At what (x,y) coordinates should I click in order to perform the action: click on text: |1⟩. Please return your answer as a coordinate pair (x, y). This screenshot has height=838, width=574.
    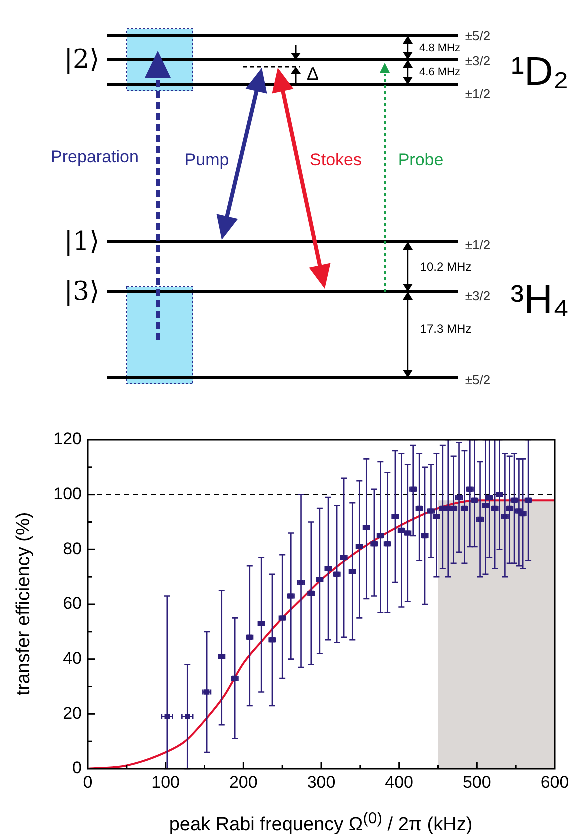
    Looking at the image, I should click on (82, 242).